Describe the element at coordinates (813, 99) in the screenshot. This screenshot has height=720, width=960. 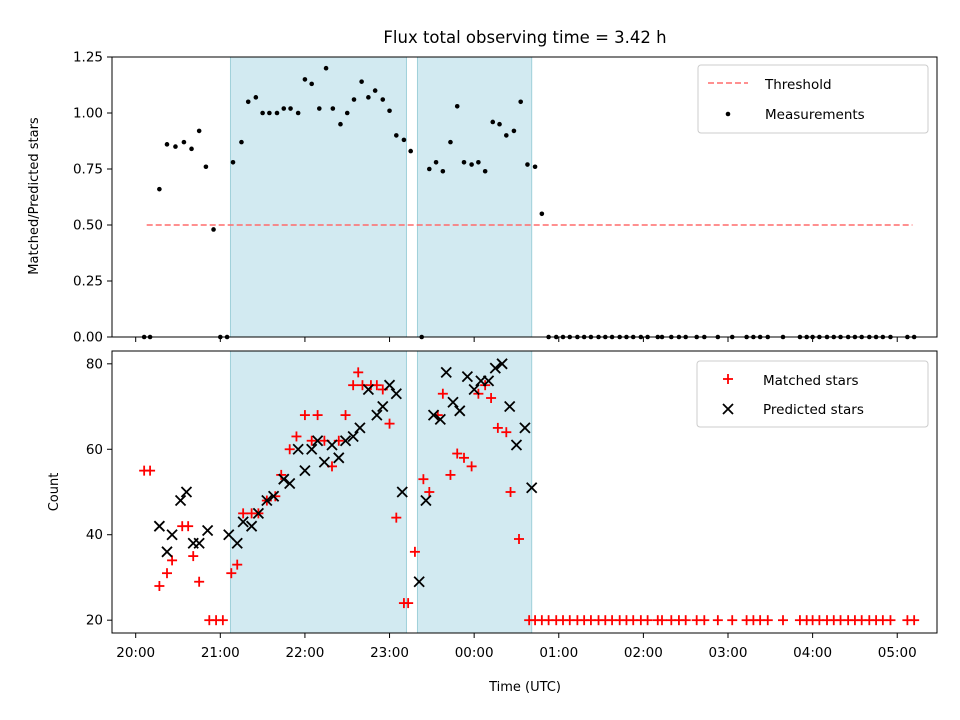
I see `top-legend: Threshold Measurements` at that location.